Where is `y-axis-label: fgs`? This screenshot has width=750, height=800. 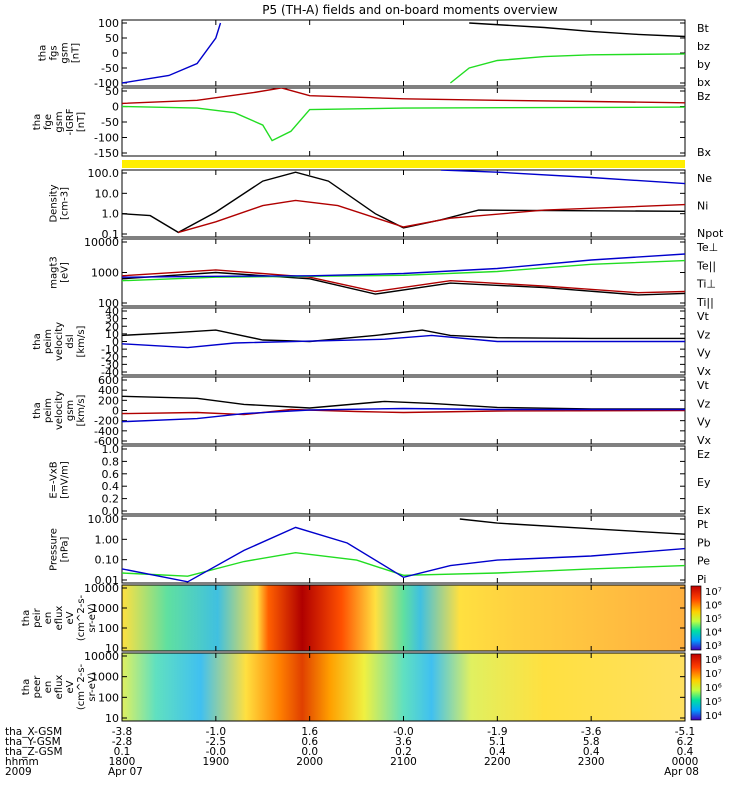
y-axis-label: fgs is located at coordinates (54, 52).